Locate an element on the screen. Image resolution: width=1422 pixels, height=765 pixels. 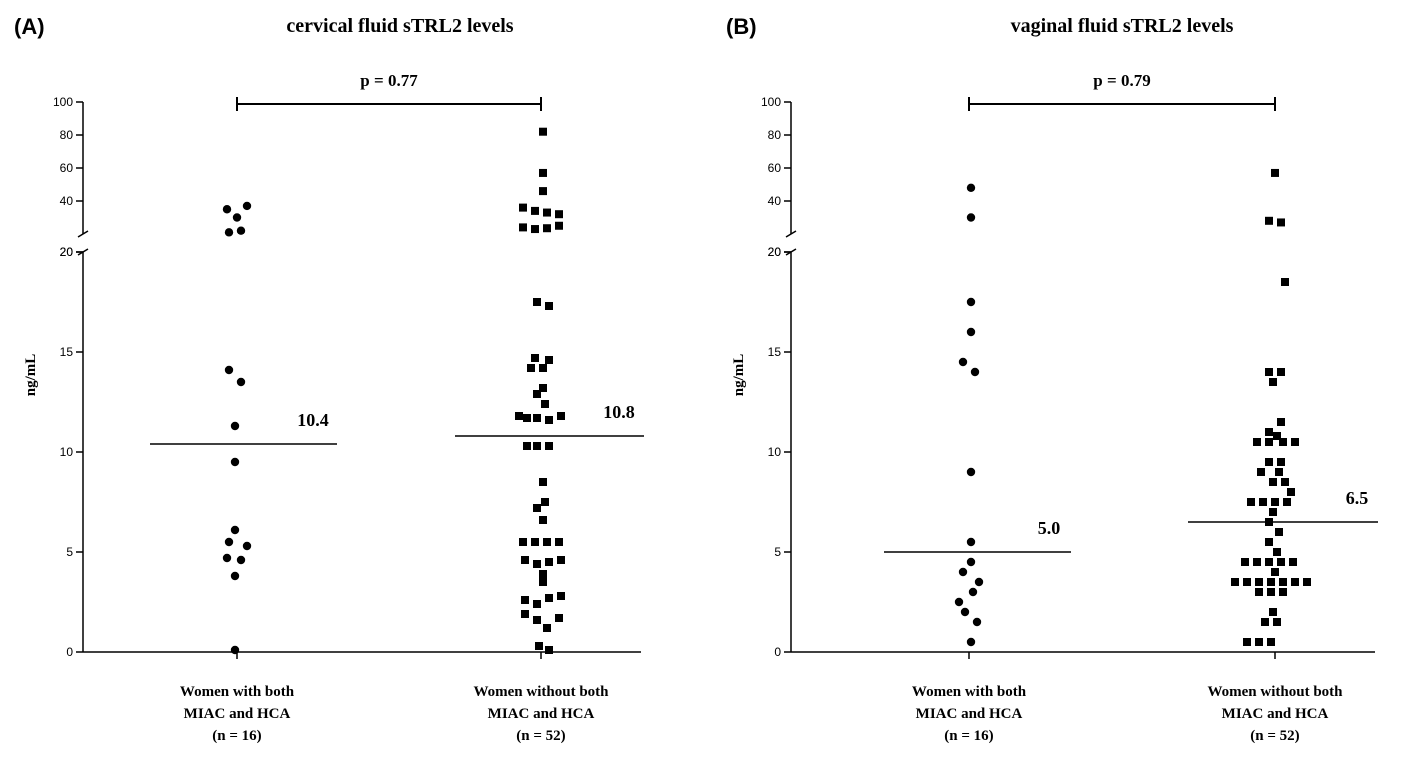
y-tick-label: 60 is located at coordinates (67, 168).